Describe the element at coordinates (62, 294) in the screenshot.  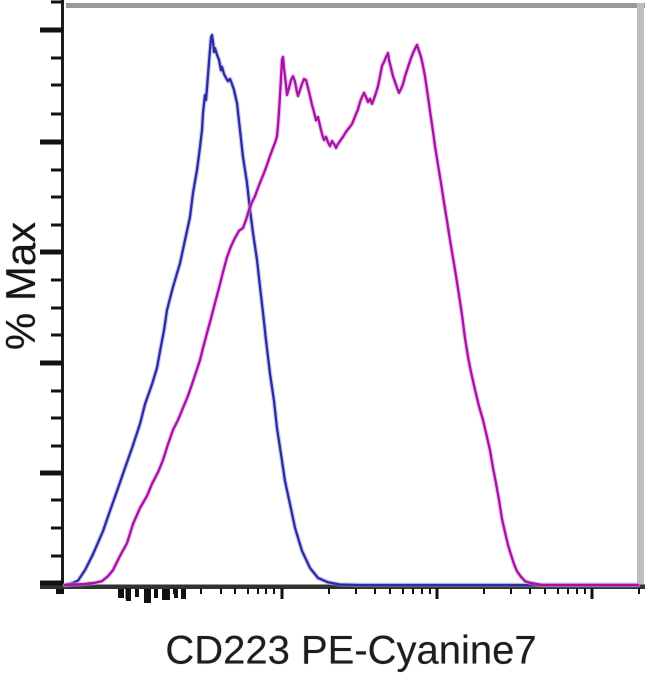
I see `y-axis-line` at that location.